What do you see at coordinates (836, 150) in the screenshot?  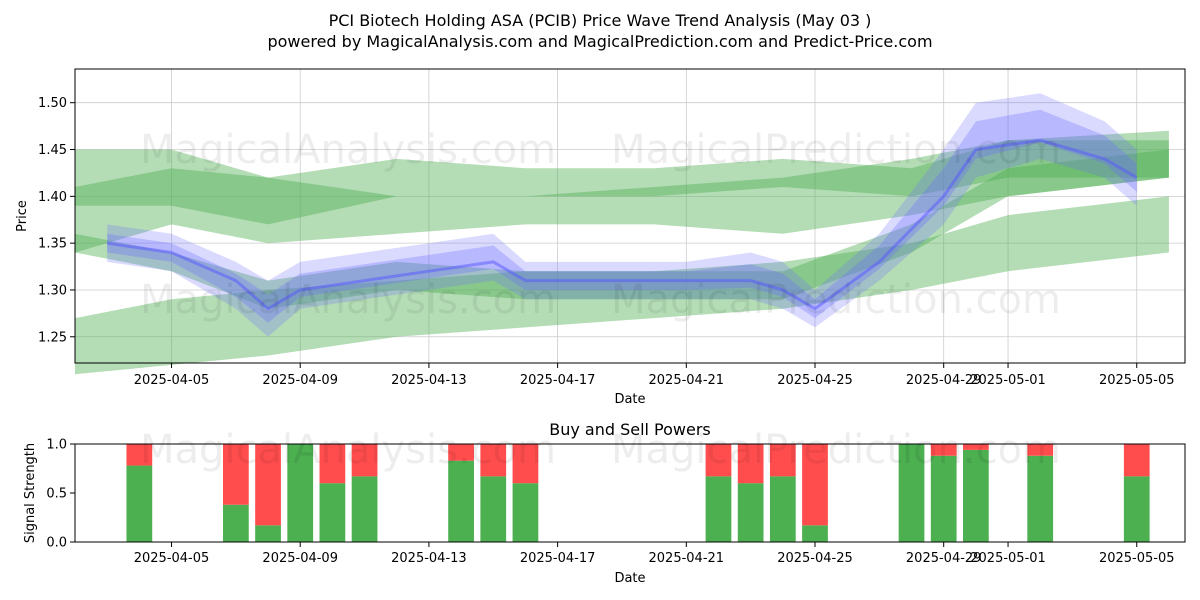 I see `watermark-prediction-top: MagicalPrediction.com` at bounding box center [836, 150].